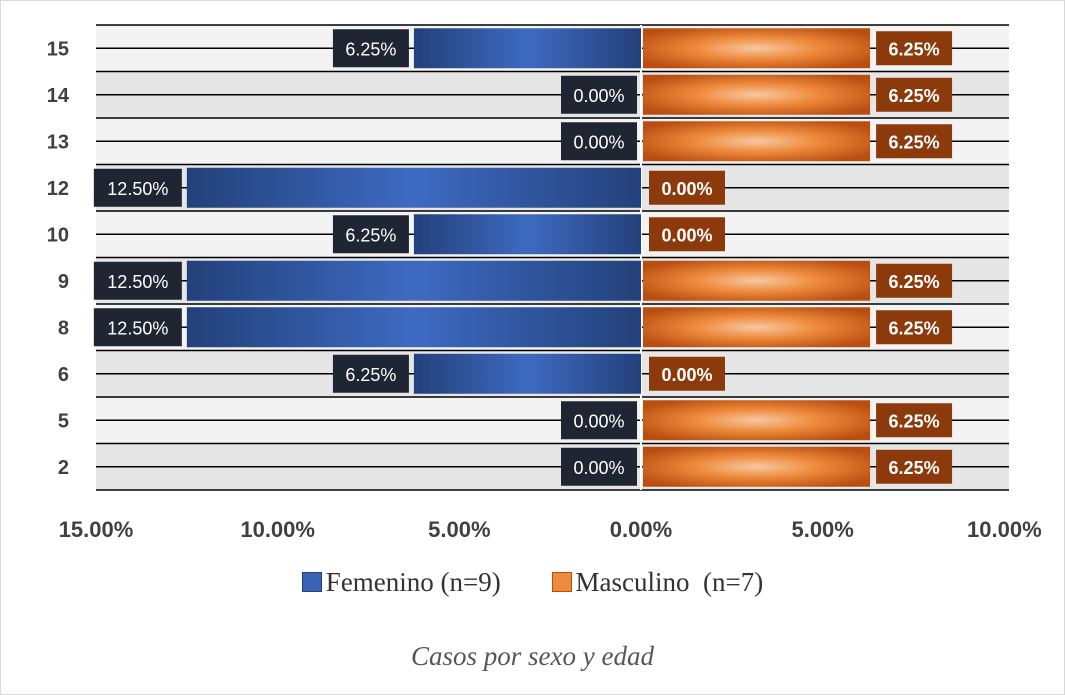  I want to click on y-axis-labels: 15 14 13 12 10 9 8 6 5 2, so click(58, 258).